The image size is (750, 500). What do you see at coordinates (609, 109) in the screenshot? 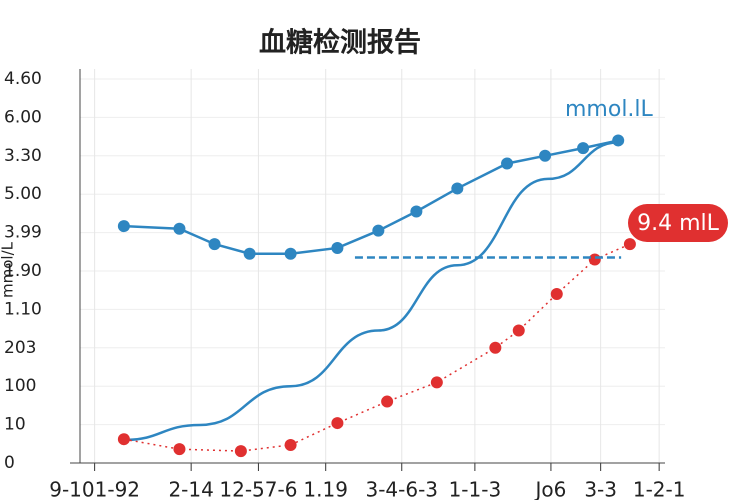
I see `annotation: mmol.lL` at bounding box center [609, 109].